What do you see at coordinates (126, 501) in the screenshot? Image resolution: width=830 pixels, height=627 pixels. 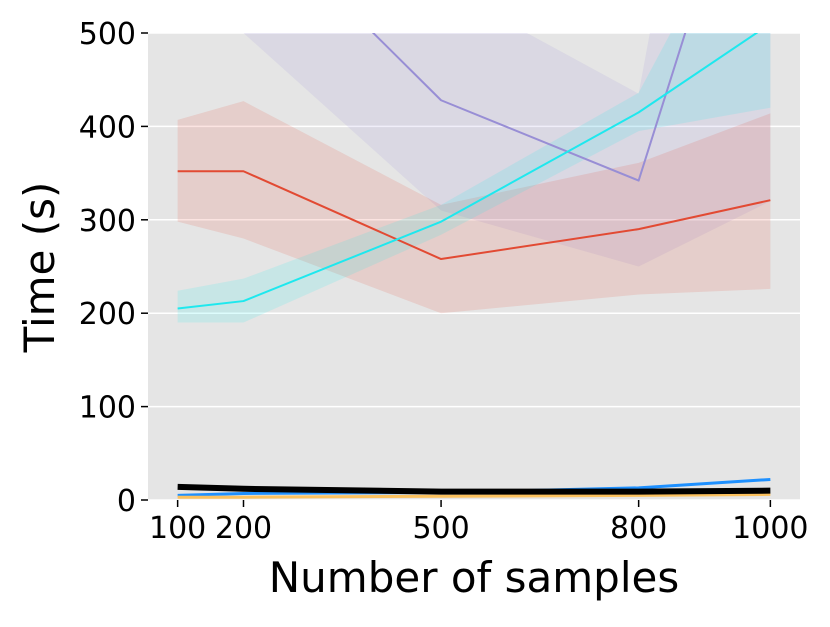 I see `y-tick-label: 0` at bounding box center [126, 501].